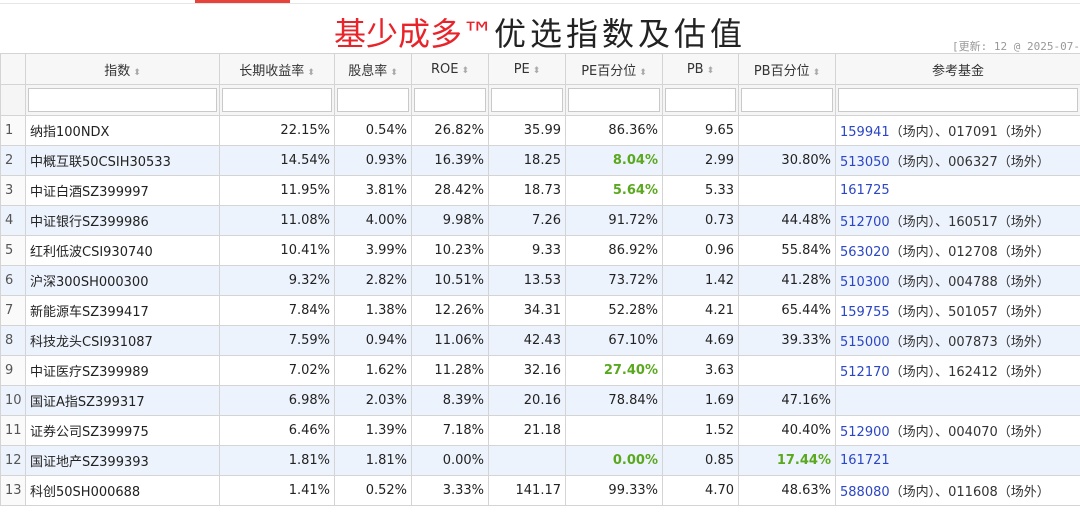  What do you see at coordinates (122, 100) in the screenshot?
I see `filter-input-name` at bounding box center [122, 100].